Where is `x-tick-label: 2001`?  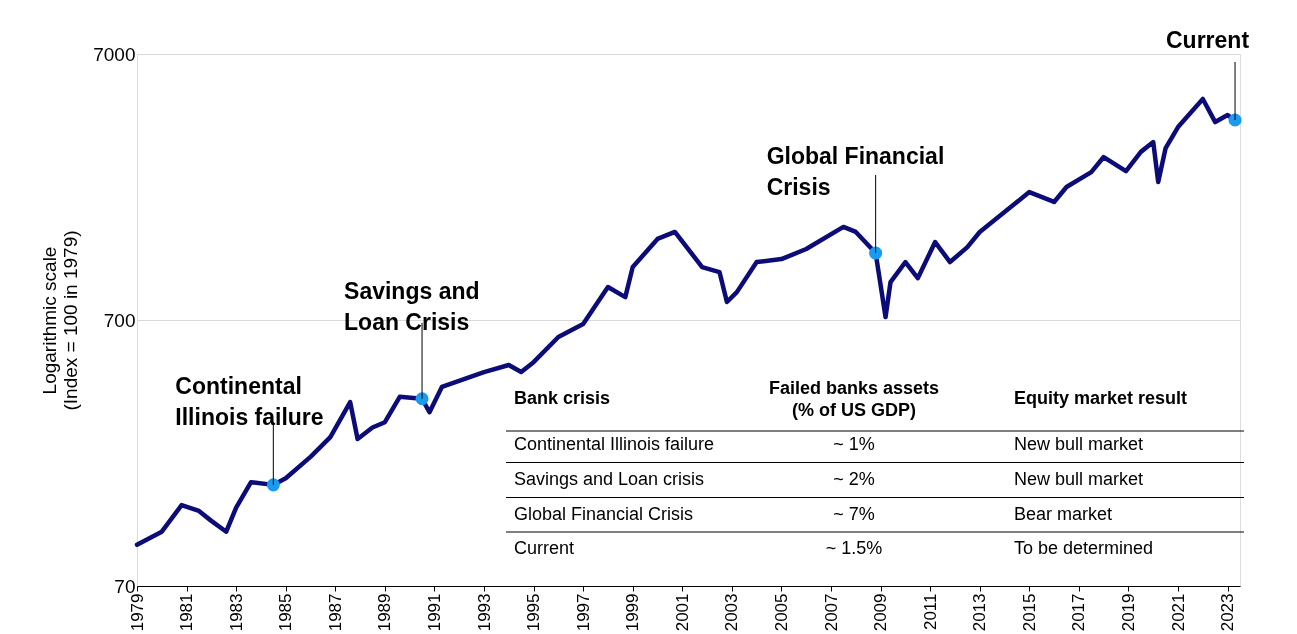 x-tick-label: 2001 is located at coordinates (682, 612).